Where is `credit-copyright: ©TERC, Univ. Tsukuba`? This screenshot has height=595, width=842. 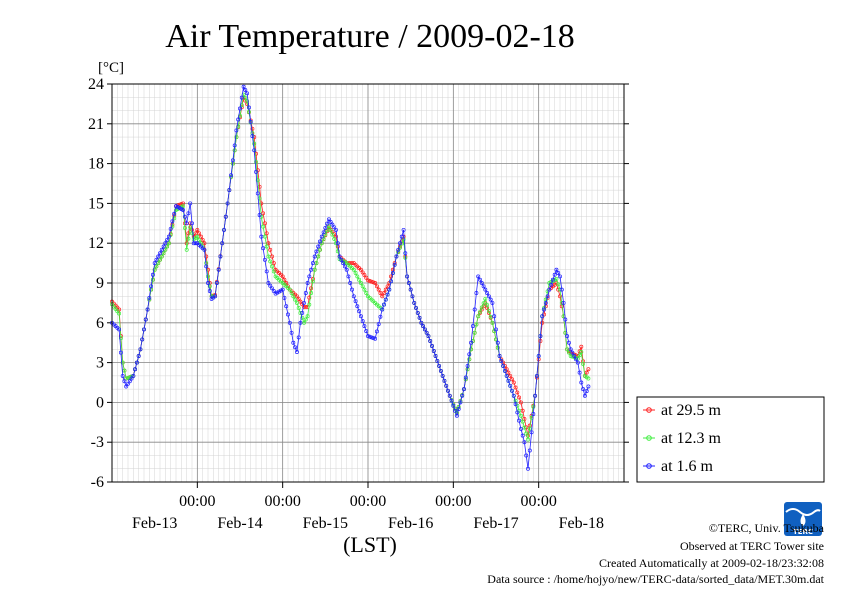 credit-copyright: ©TERC, Univ. Tsukuba is located at coordinates (767, 528).